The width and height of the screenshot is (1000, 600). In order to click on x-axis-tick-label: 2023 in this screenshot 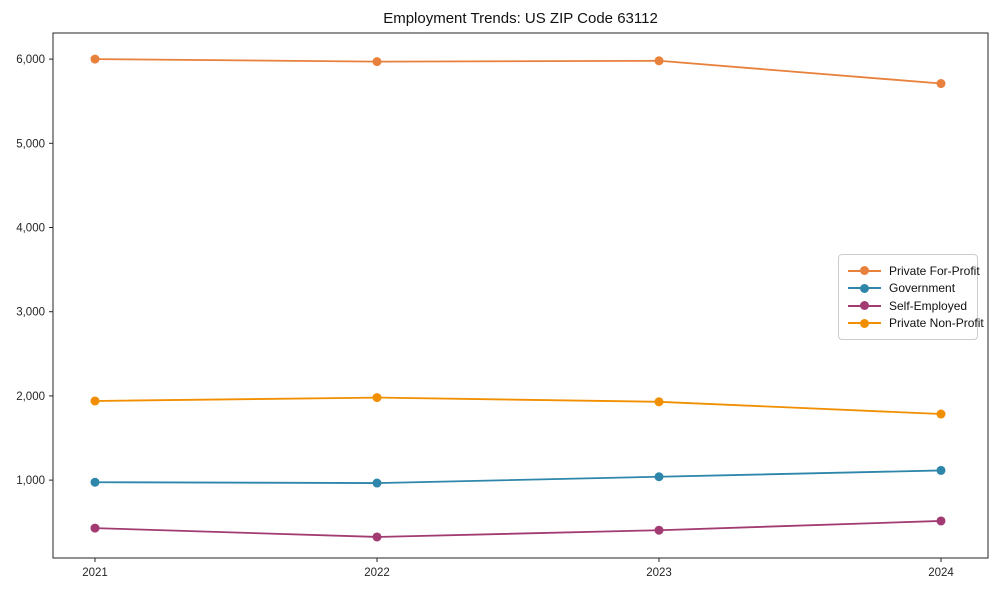, I will do `click(659, 573)`.